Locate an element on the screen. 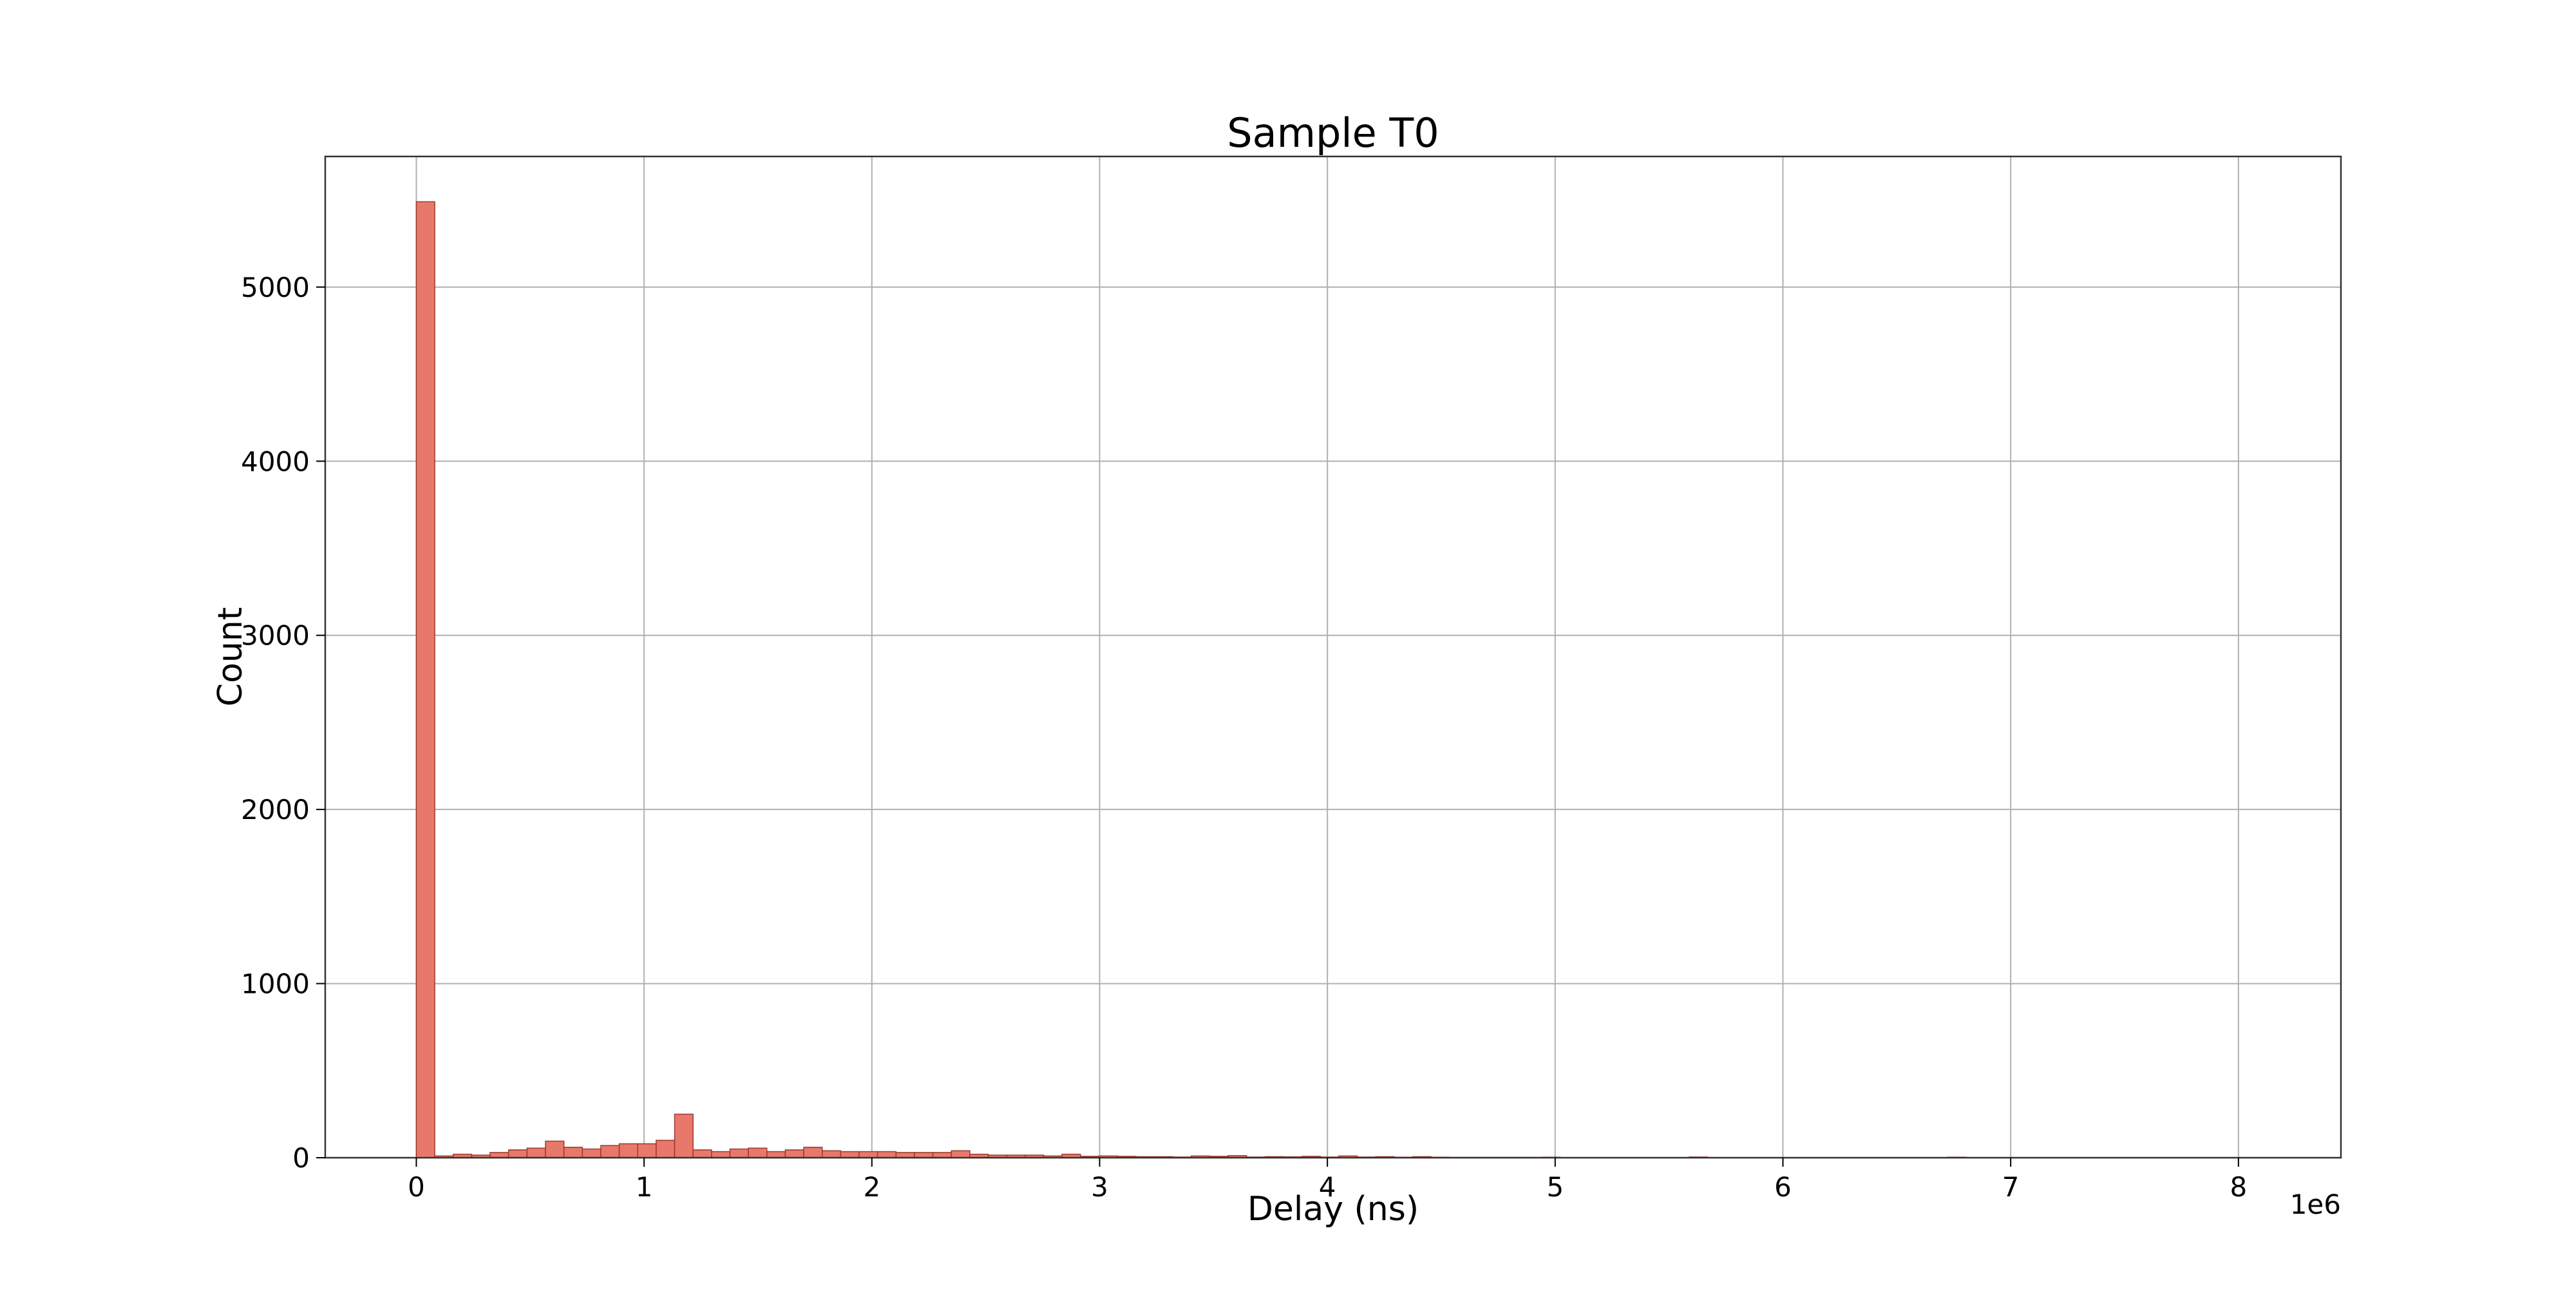 This screenshot has height=1291, width=2576. y-tick-label: 5000 is located at coordinates (275, 287).